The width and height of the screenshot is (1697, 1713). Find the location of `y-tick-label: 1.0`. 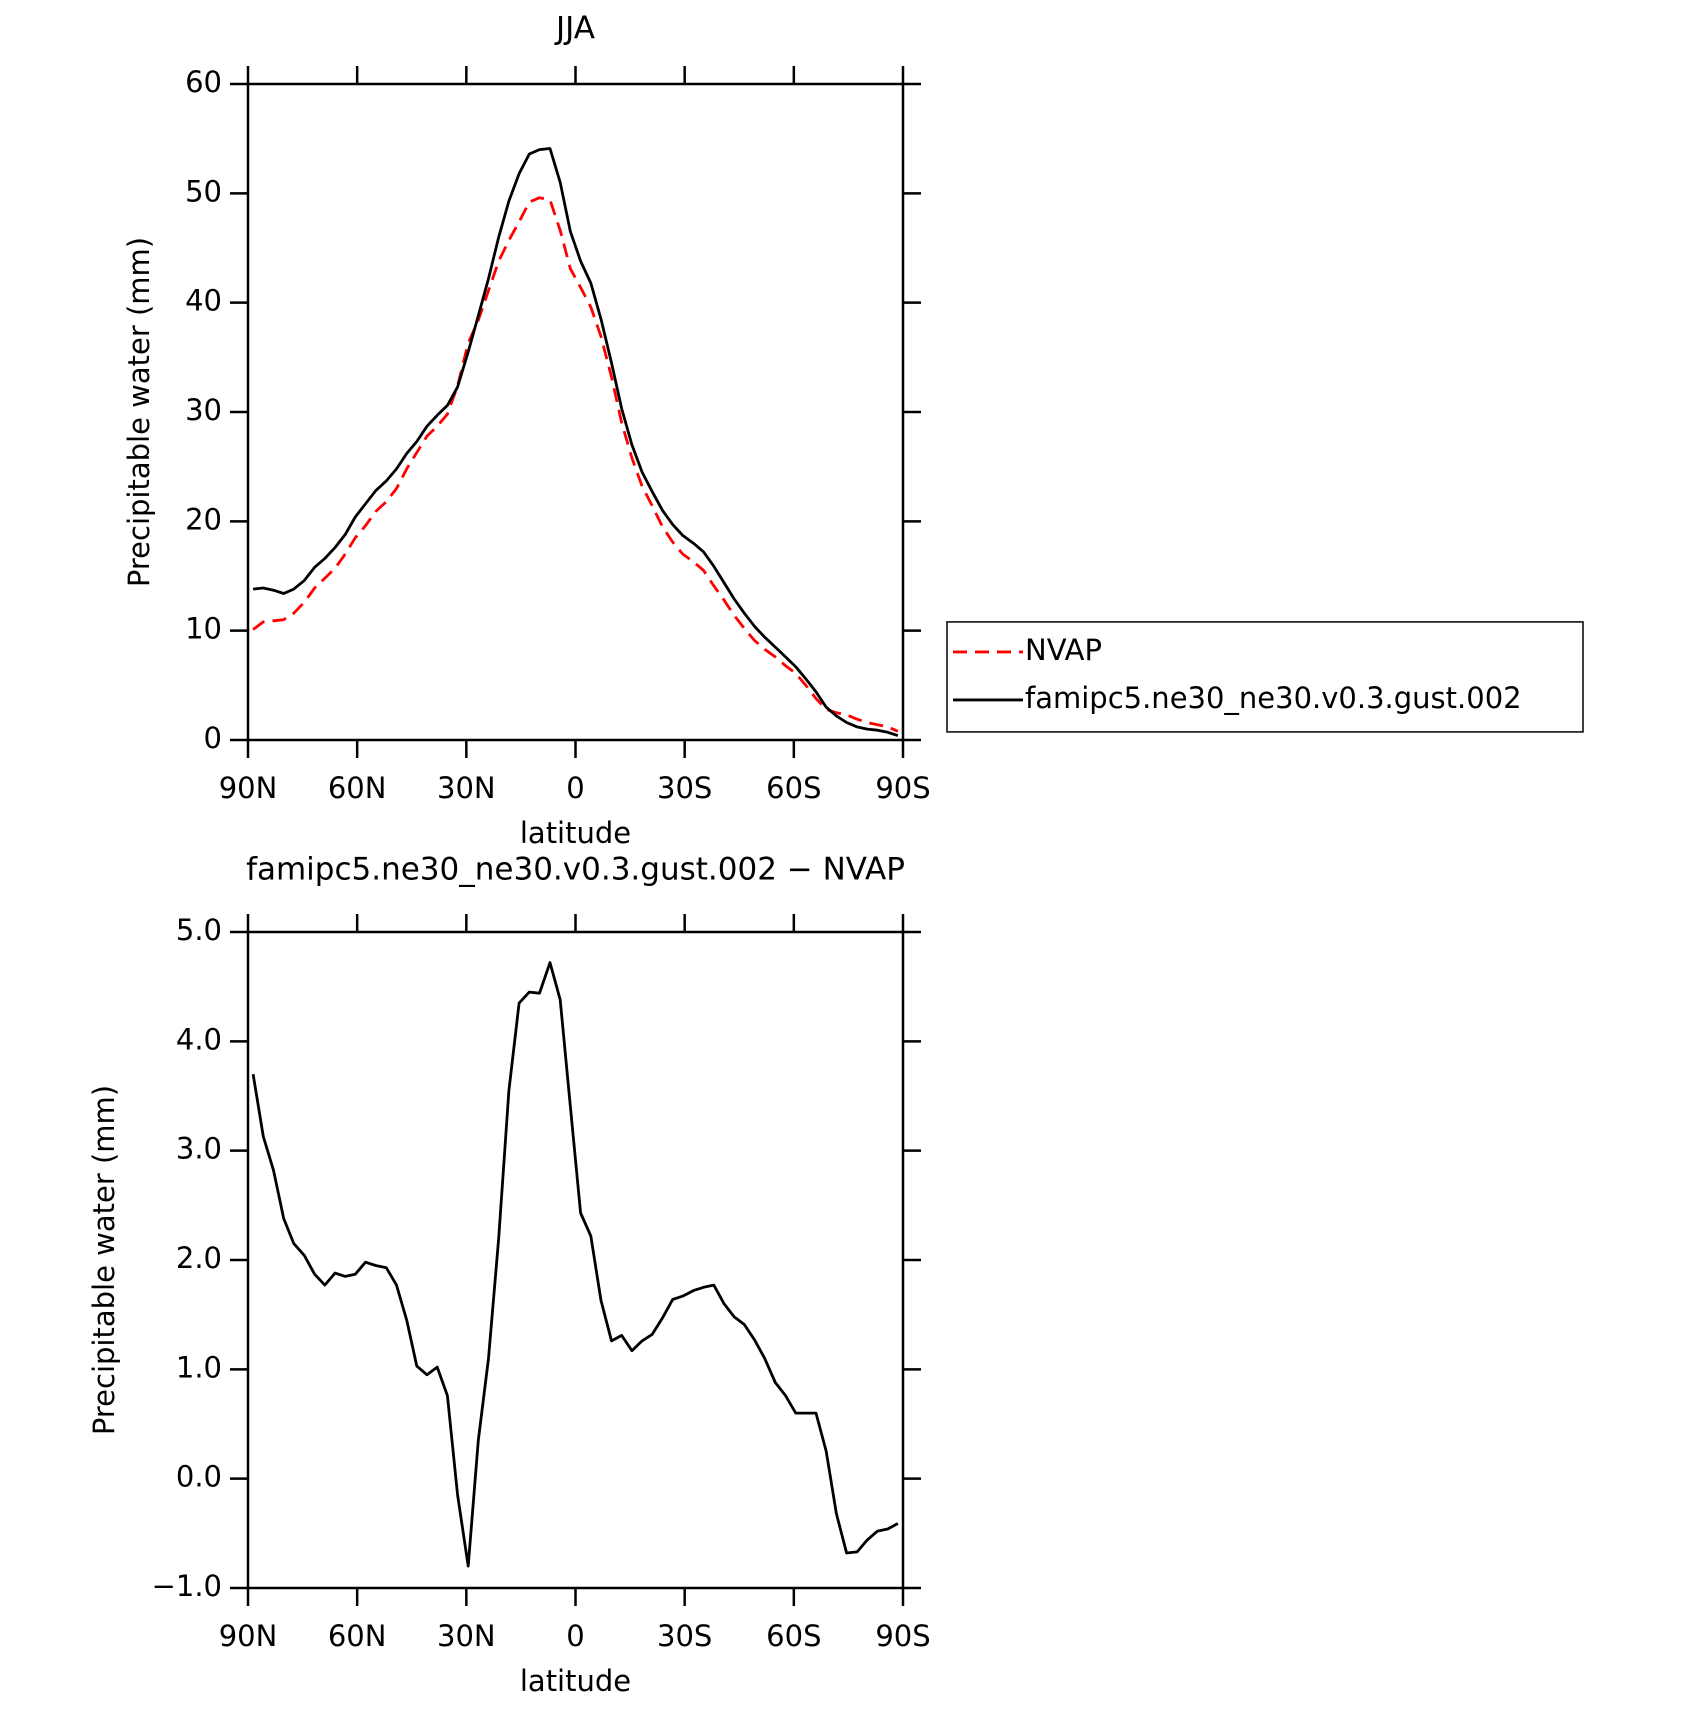

y-tick-label: 1.0 is located at coordinates (199, 1367).